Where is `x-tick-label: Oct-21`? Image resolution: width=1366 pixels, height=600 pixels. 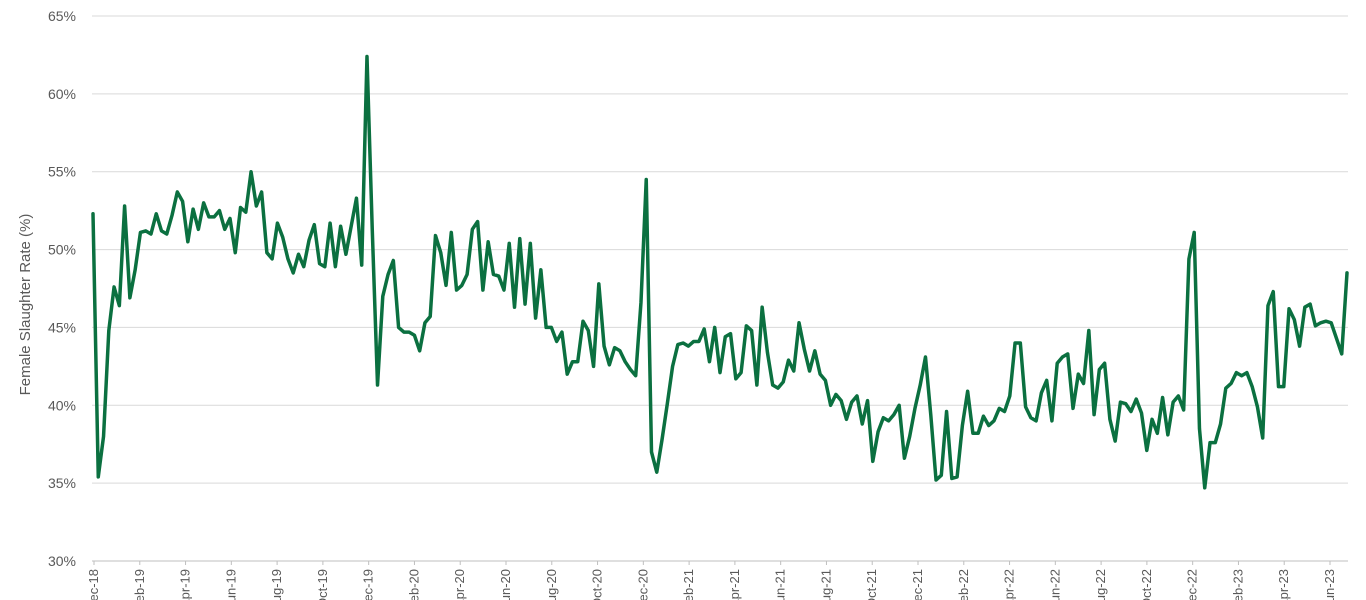 x-tick-label: Oct-21 is located at coordinates (871, 584).